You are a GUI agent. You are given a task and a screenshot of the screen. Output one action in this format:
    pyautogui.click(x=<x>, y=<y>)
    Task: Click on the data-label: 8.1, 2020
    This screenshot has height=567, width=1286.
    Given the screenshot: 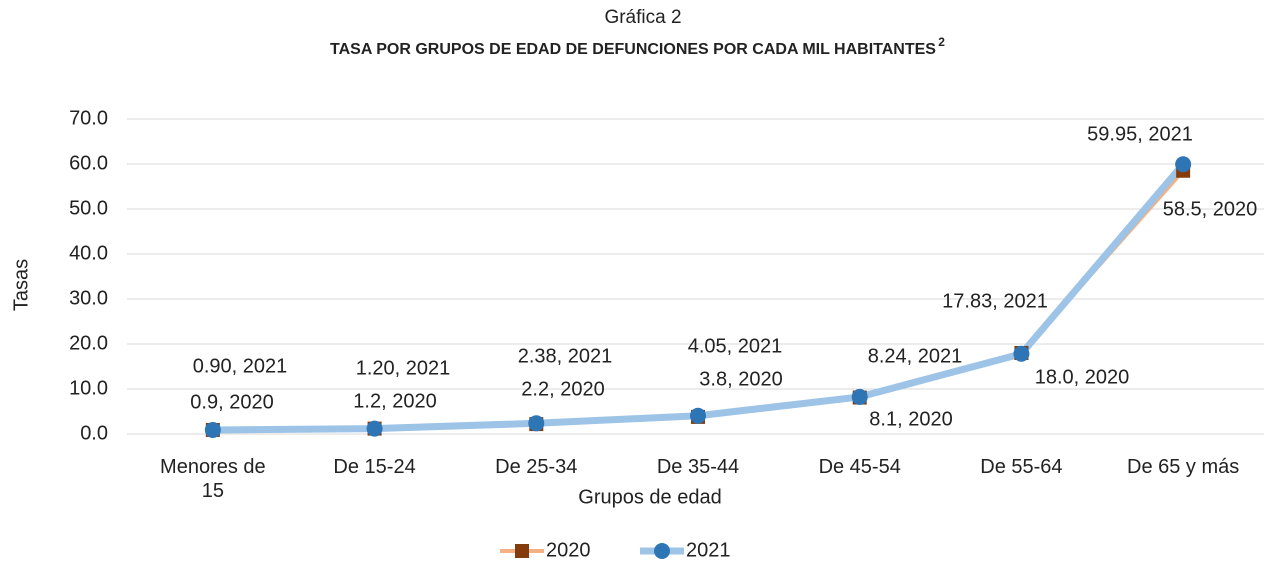 What is the action you would take?
    pyautogui.click(x=910, y=419)
    